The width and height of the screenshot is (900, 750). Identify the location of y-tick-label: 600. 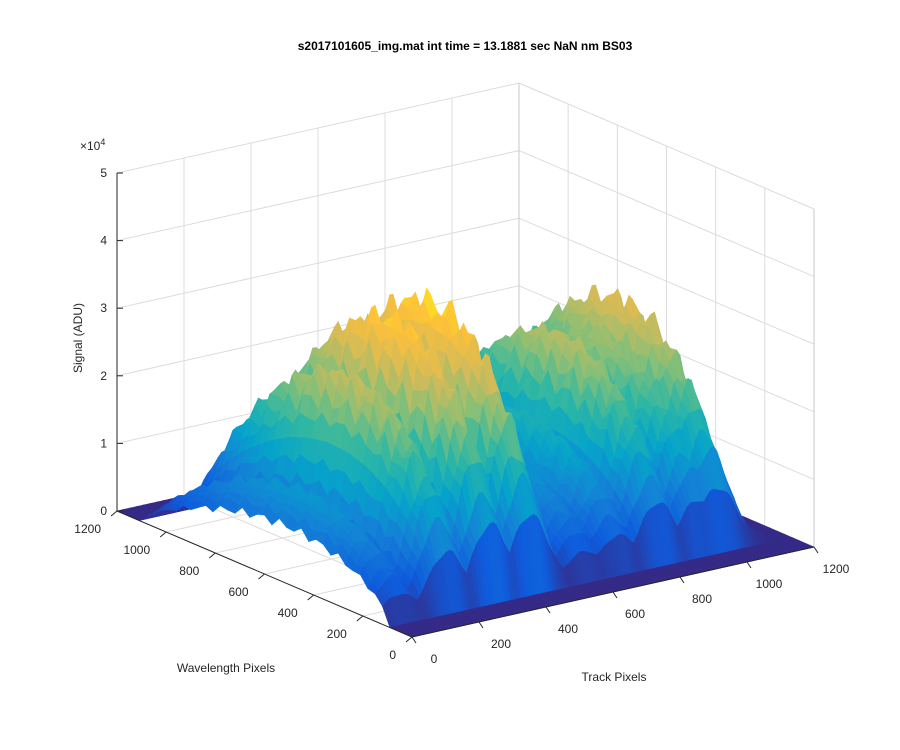
(238, 592).